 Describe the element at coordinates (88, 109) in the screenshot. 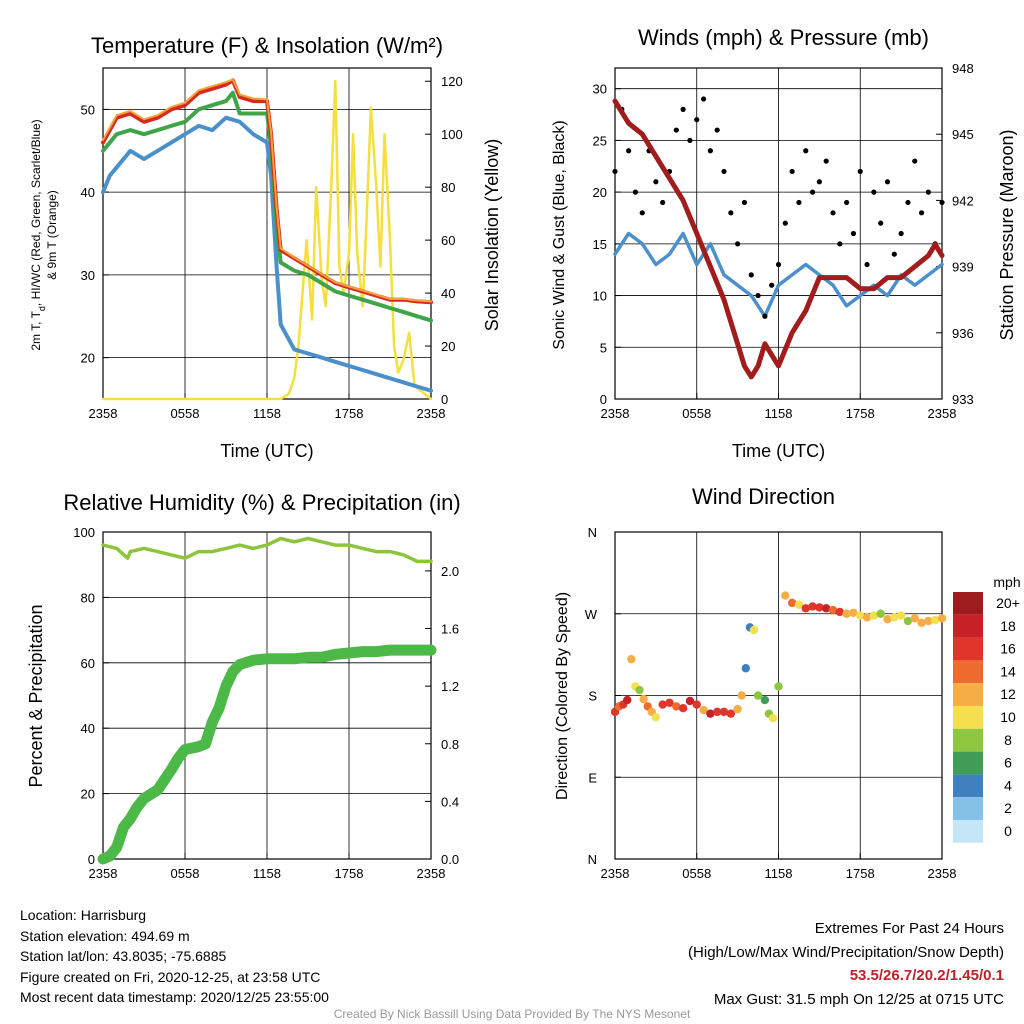

I see `y-tick-label: 50` at that location.